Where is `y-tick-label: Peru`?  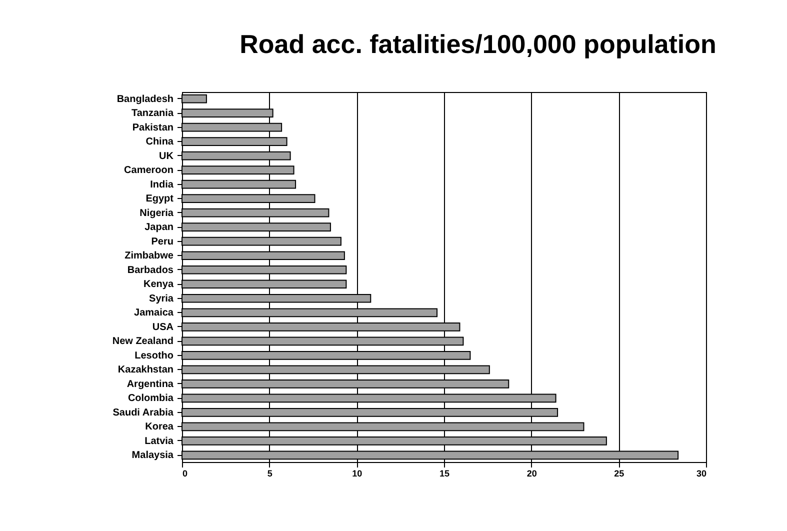 y-tick-label: Peru is located at coordinates (162, 242).